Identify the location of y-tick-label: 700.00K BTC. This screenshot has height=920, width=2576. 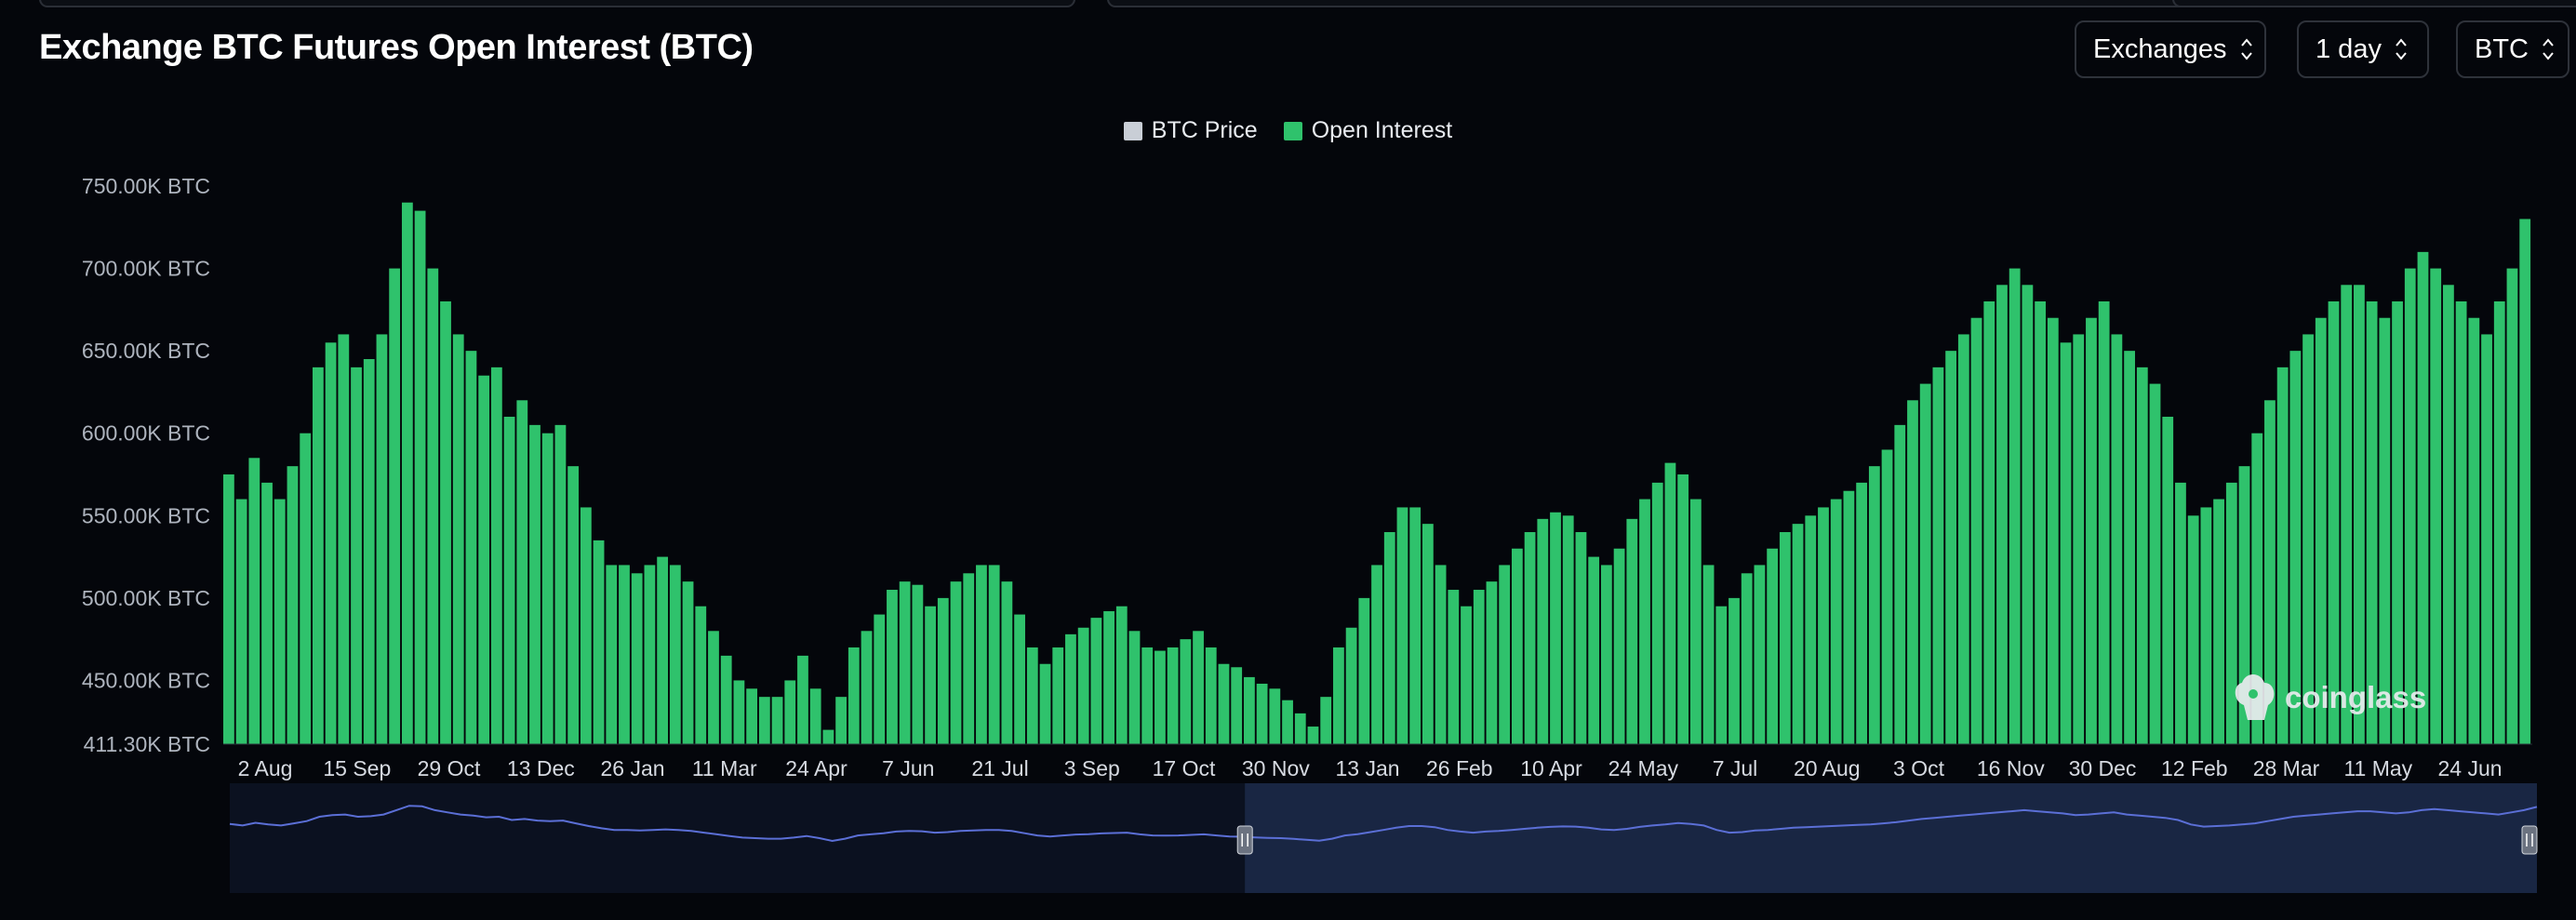
(146, 269).